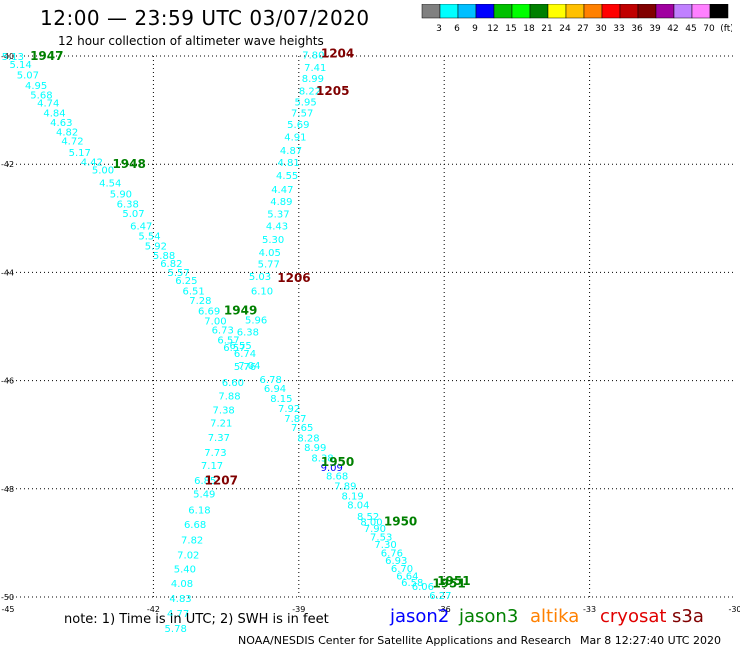  I want to click on wave-height-value: 7.41, so click(315, 68).